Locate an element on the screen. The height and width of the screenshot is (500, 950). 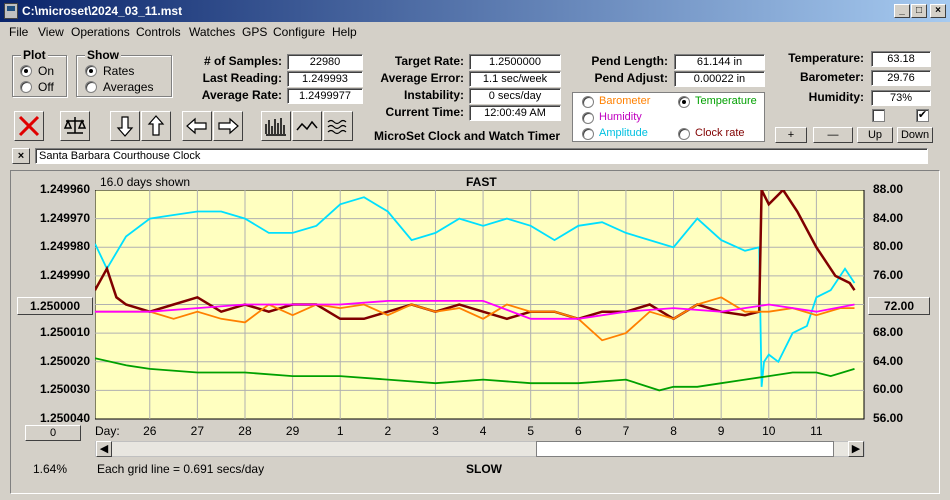
last-reading-label: Last Reading: is located at coordinates (242, 78).